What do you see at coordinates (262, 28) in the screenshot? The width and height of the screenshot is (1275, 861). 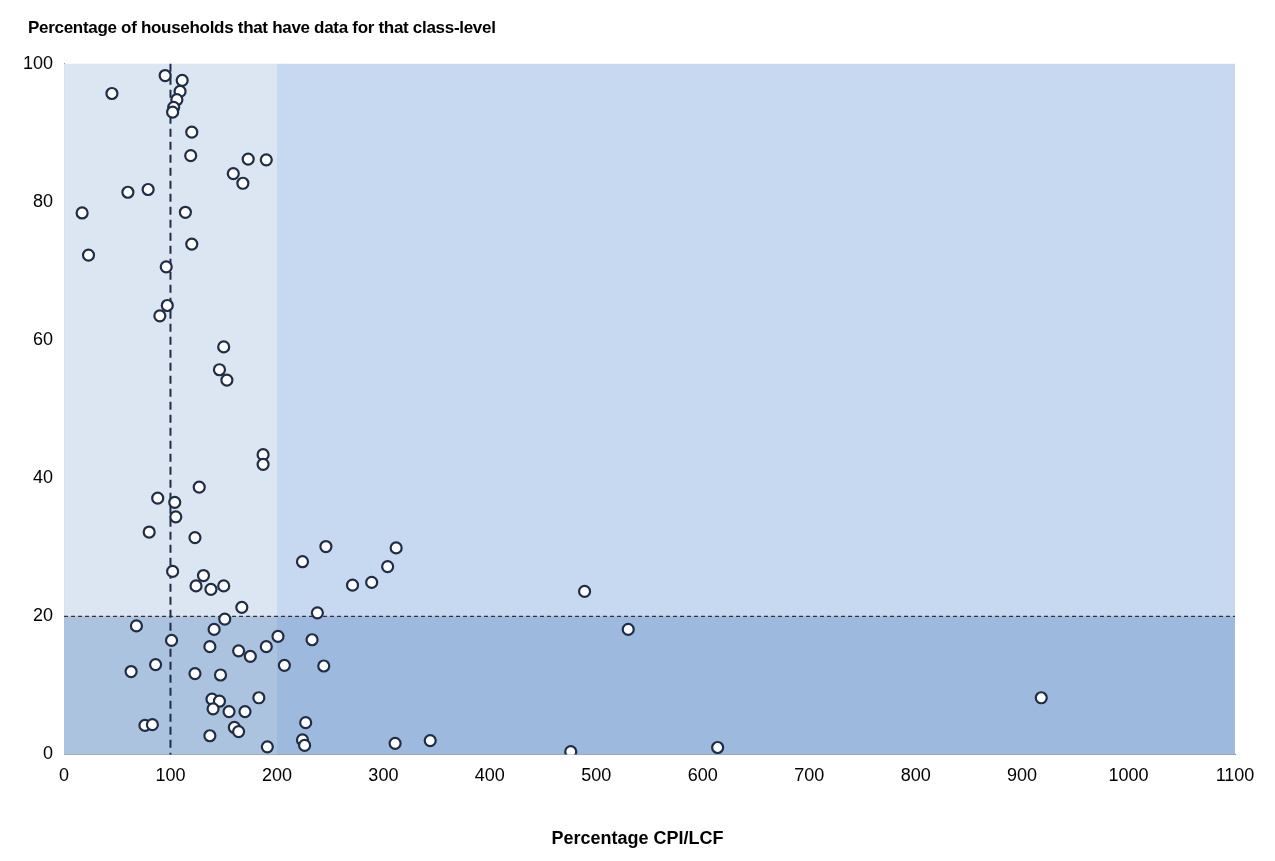 I see `chart-title: Percentage of households that have data for that class-level` at bounding box center [262, 28].